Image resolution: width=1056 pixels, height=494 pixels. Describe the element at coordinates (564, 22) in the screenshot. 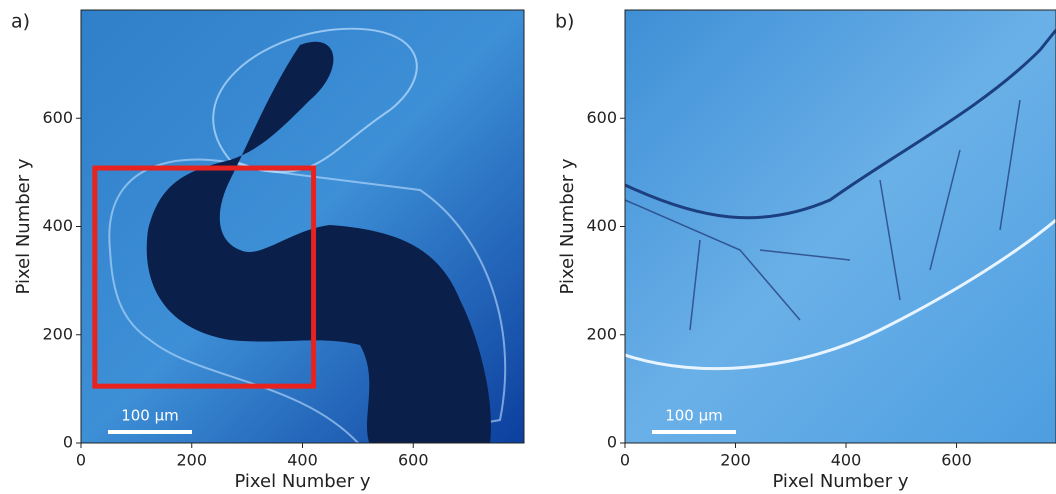

I see `panel-label: b)` at that location.